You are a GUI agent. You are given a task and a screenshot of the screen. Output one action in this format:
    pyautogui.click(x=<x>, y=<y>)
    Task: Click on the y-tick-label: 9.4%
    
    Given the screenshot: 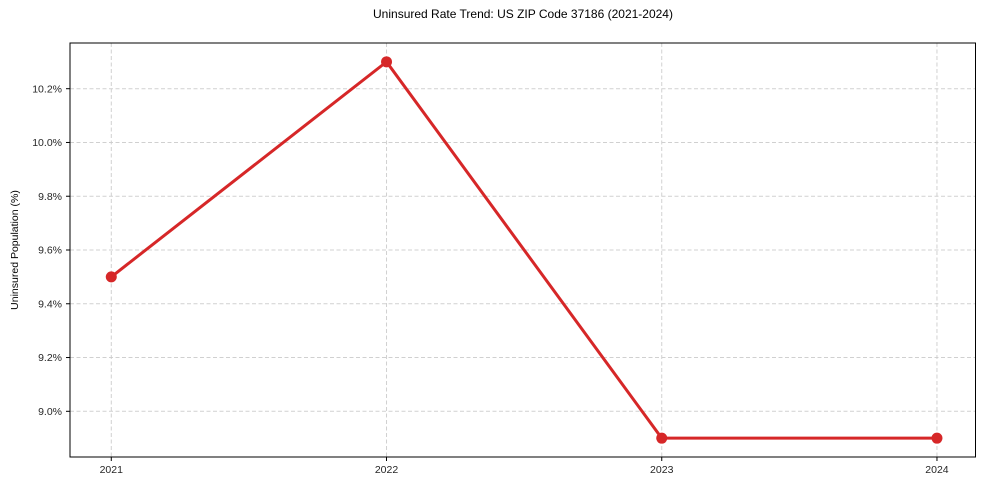 What is the action you would take?
    pyautogui.click(x=50, y=304)
    